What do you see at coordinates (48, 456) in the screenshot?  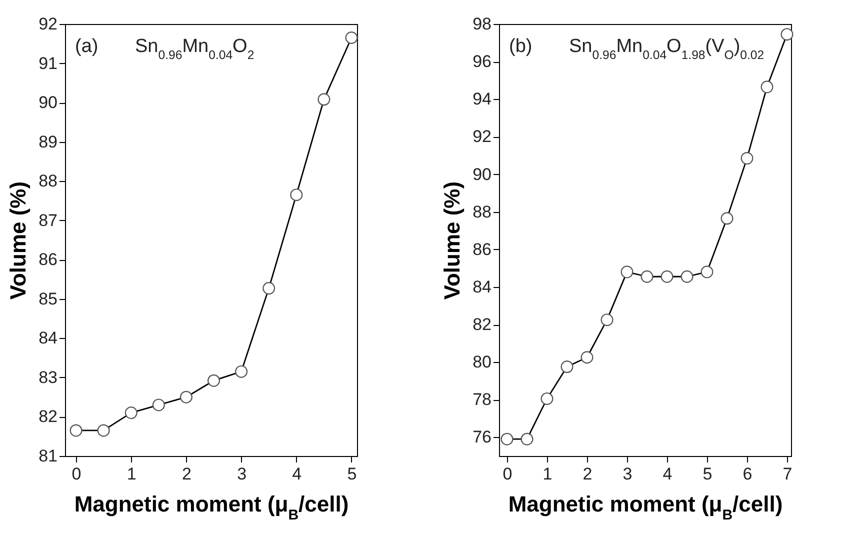 I see `y-tick-label: 81` at bounding box center [48, 456].